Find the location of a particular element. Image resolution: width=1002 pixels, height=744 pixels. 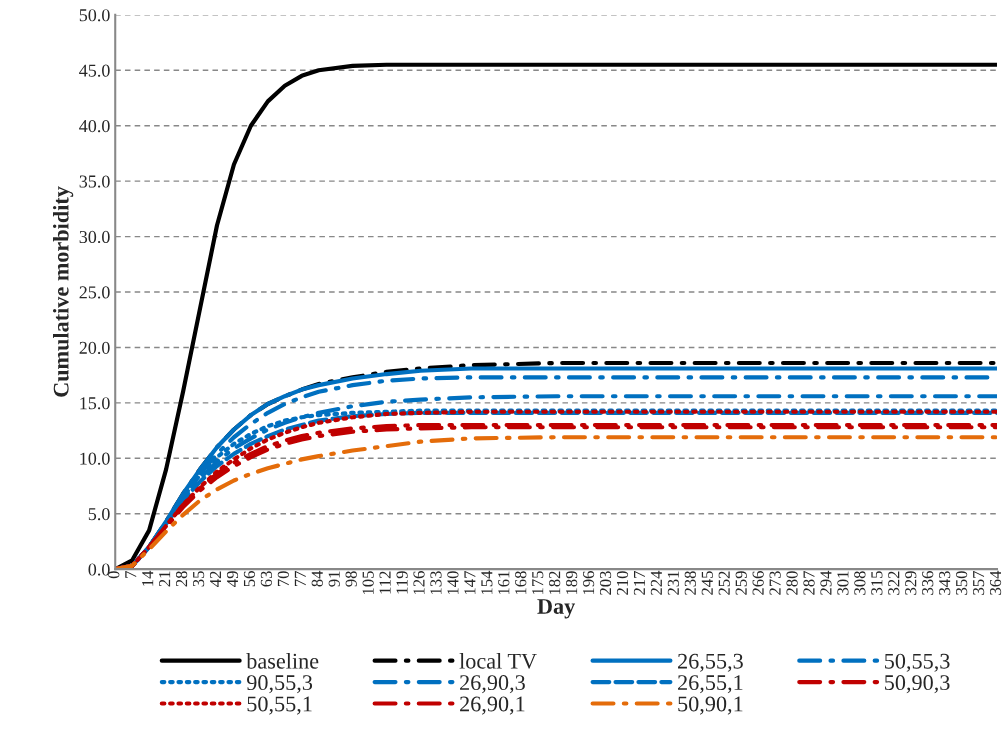

x-tick-label: 175 is located at coordinates (538, 583).